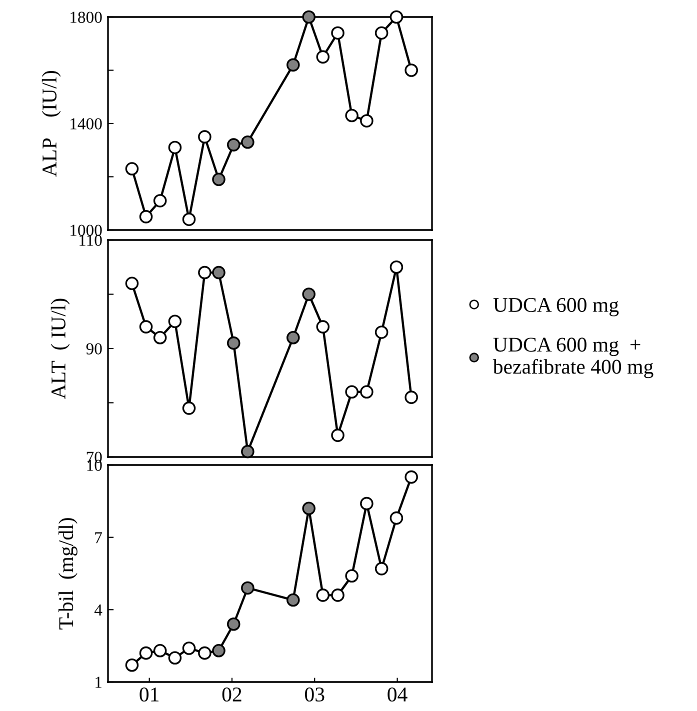 Image resolution: width=697 pixels, height=711 pixels. I want to click on y-tick-label: 7, so click(98, 538).